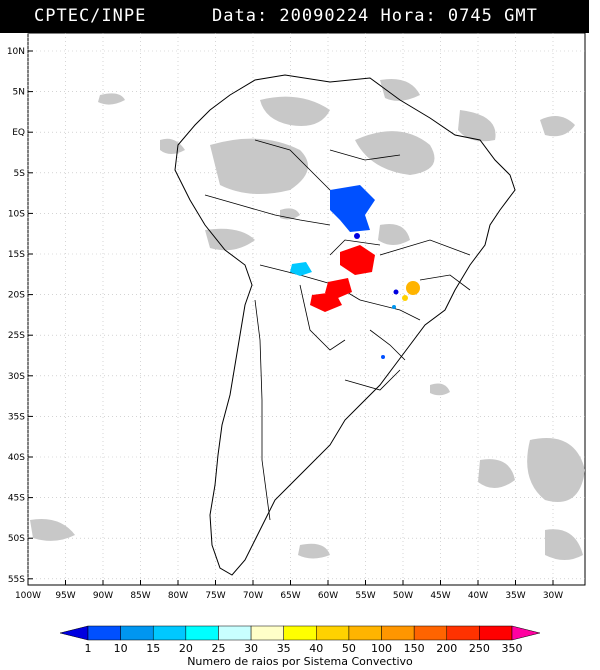 The width and height of the screenshot is (600, 670). I want to click on lat-tick-label: EQ, so click(18, 133).